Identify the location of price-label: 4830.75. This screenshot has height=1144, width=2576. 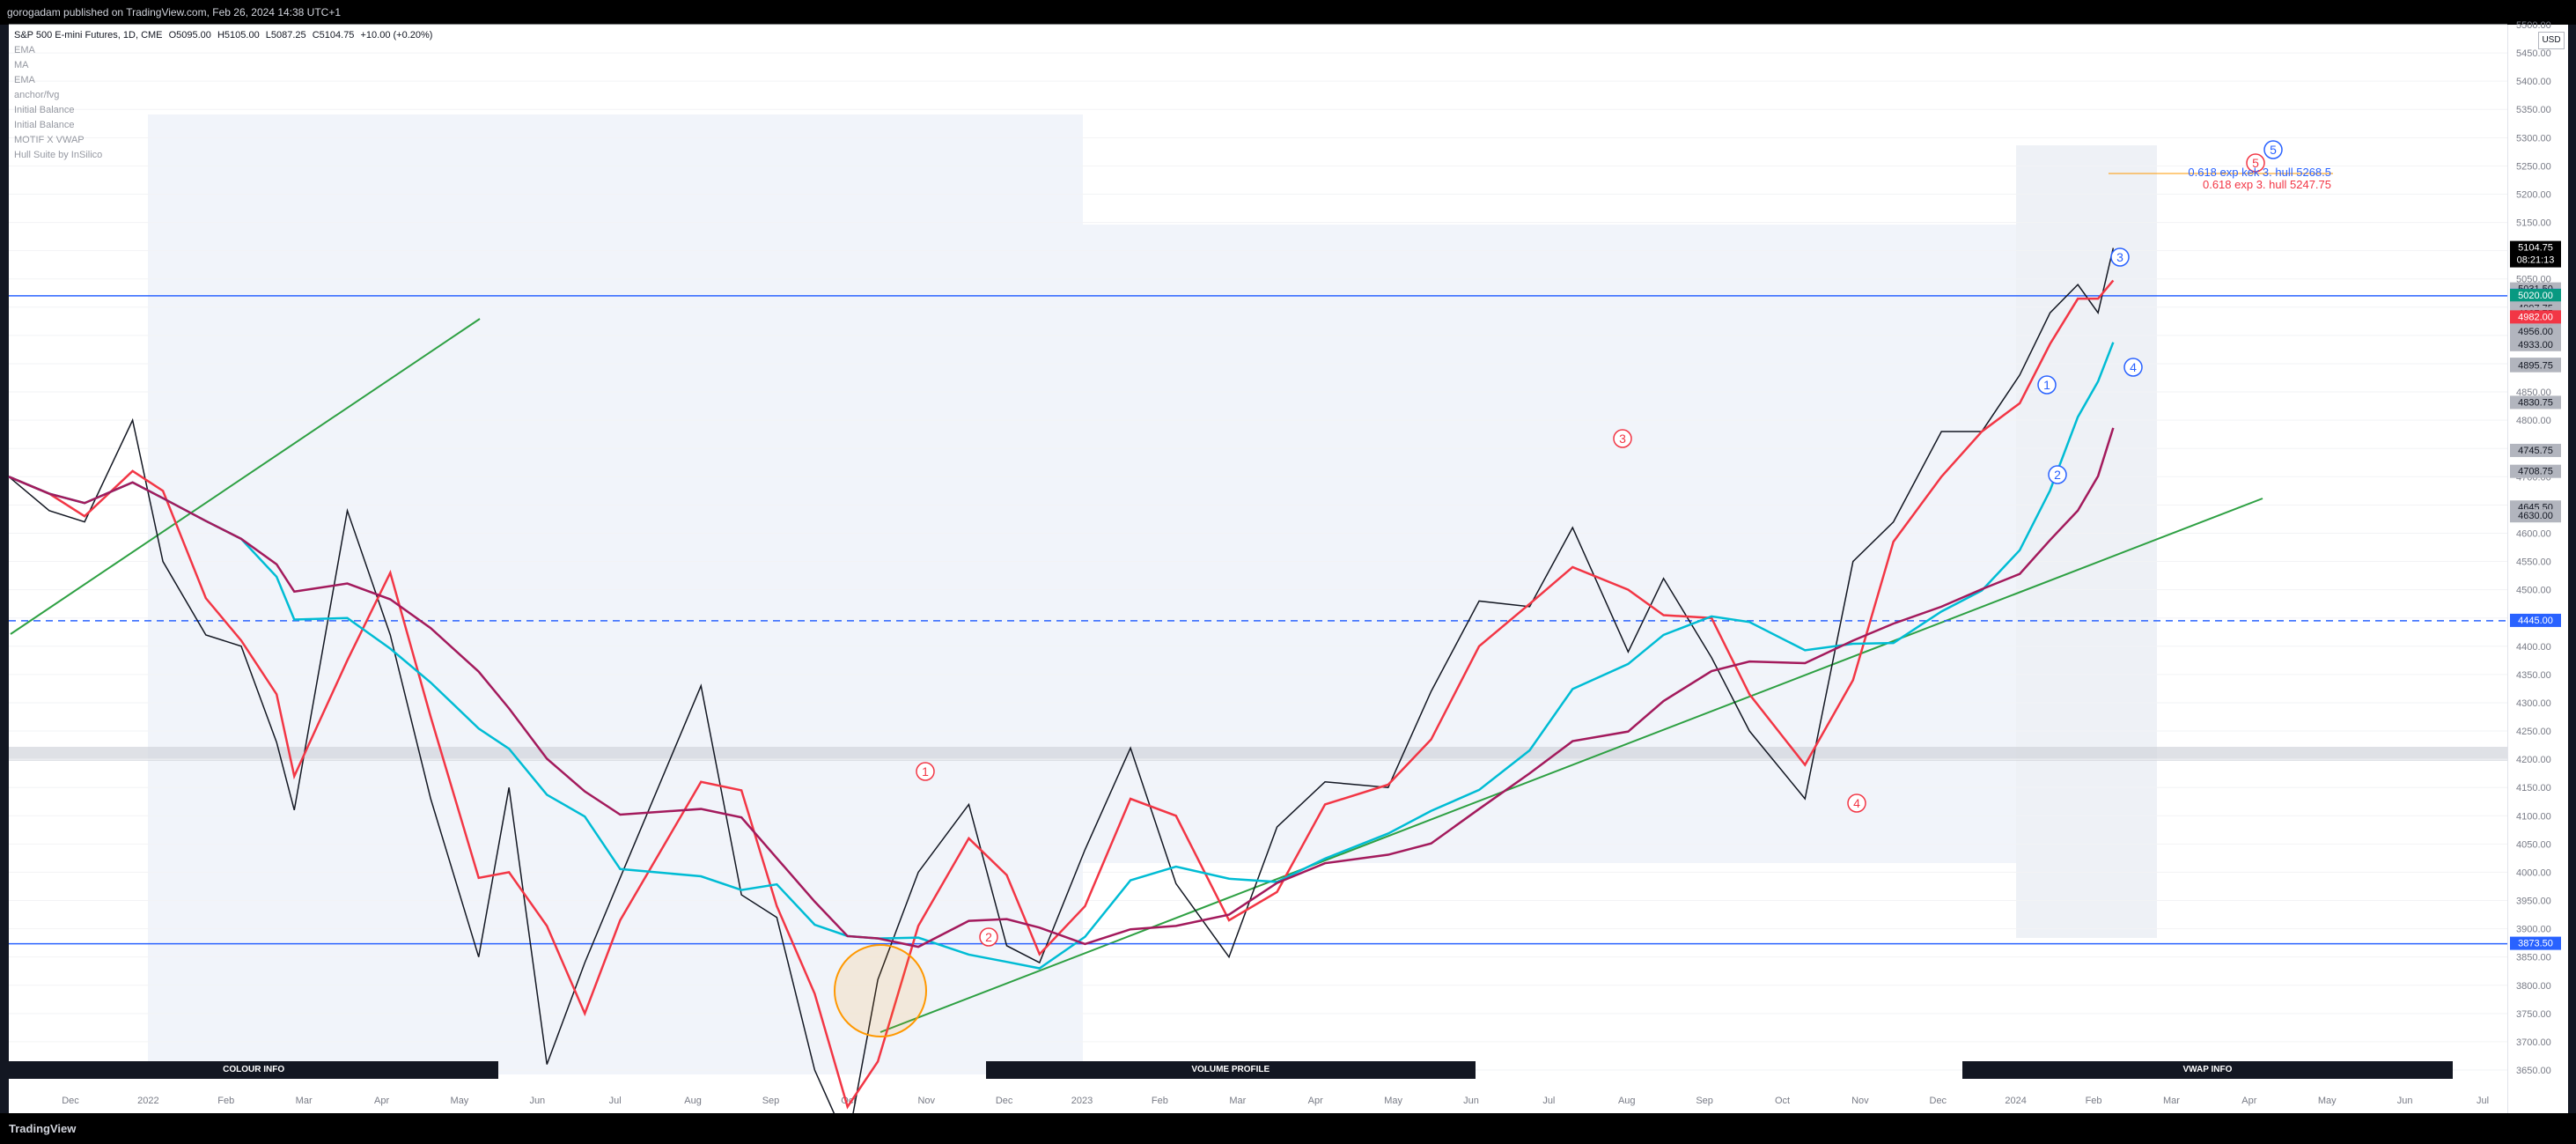
(2536, 402).